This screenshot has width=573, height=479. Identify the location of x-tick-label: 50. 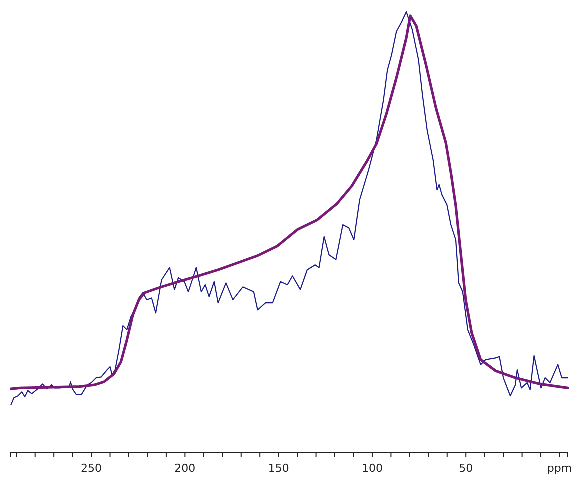
(466, 469).